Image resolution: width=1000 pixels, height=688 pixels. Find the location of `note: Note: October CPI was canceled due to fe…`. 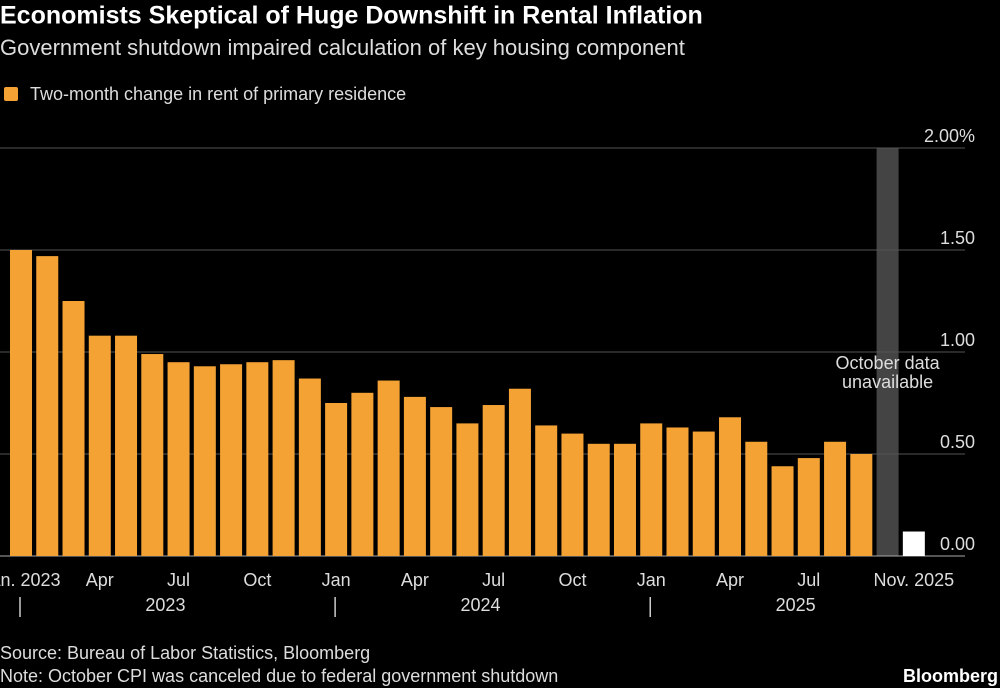

note: Note: October CPI was canceled due to fe… is located at coordinates (279, 676).